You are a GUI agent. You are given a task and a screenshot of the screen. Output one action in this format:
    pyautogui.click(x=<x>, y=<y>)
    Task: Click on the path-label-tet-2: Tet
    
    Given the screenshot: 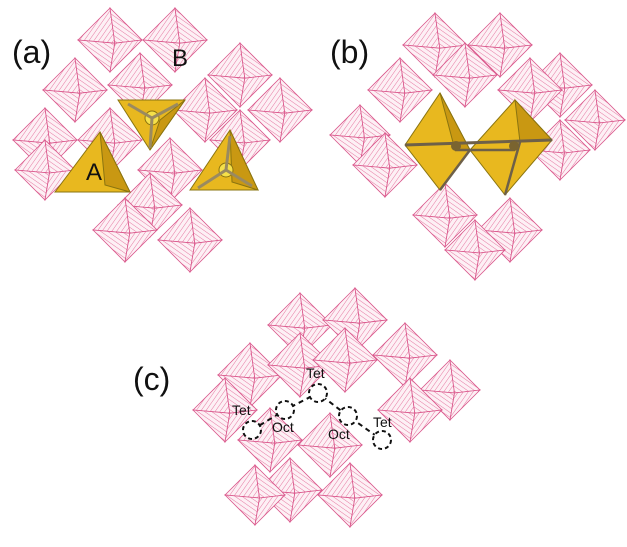 What is the action you would take?
    pyautogui.click(x=315, y=373)
    